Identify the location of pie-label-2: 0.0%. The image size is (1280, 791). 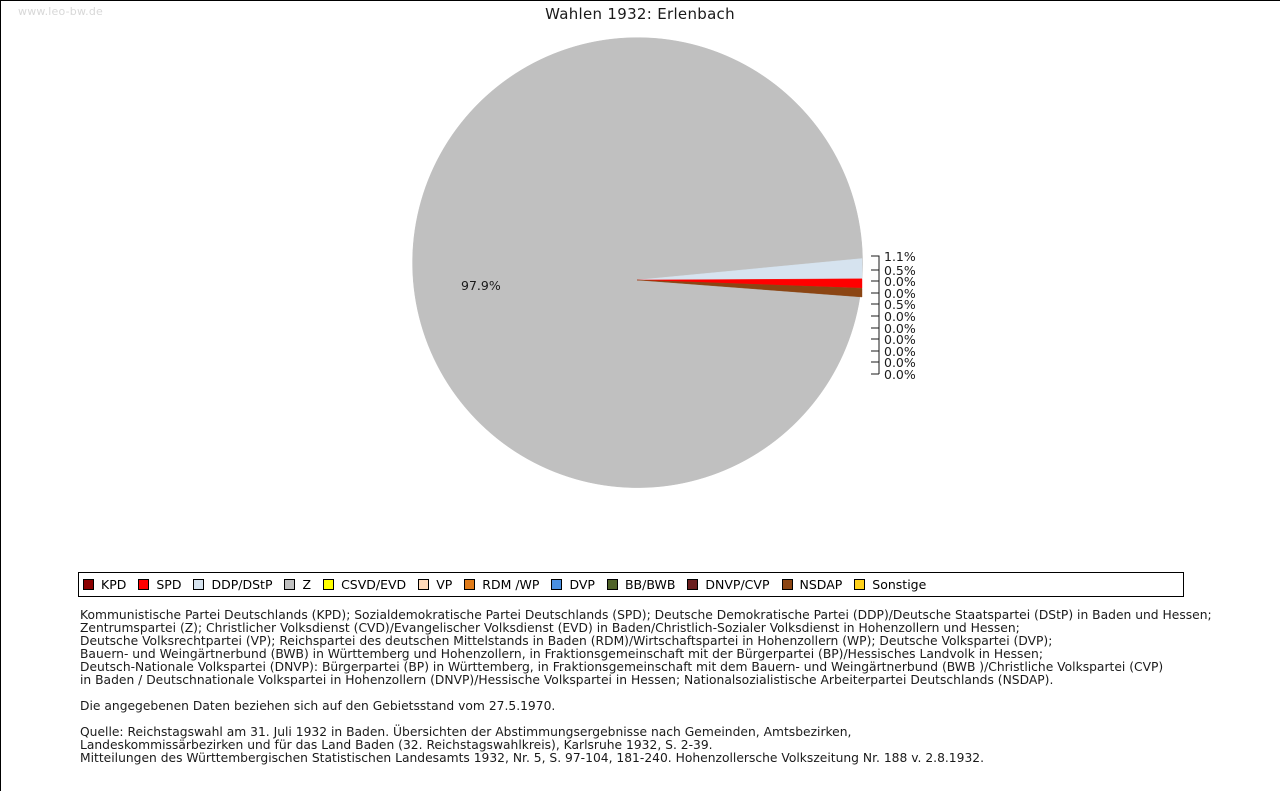
(900, 281).